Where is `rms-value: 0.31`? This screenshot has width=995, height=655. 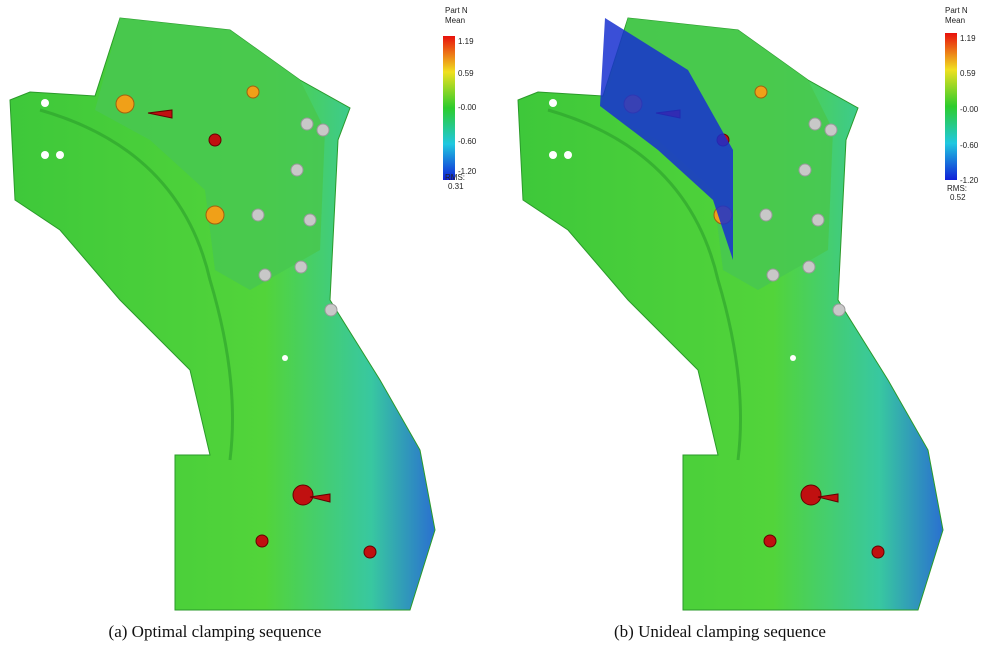
rms-value: 0.31 is located at coordinates (456, 186).